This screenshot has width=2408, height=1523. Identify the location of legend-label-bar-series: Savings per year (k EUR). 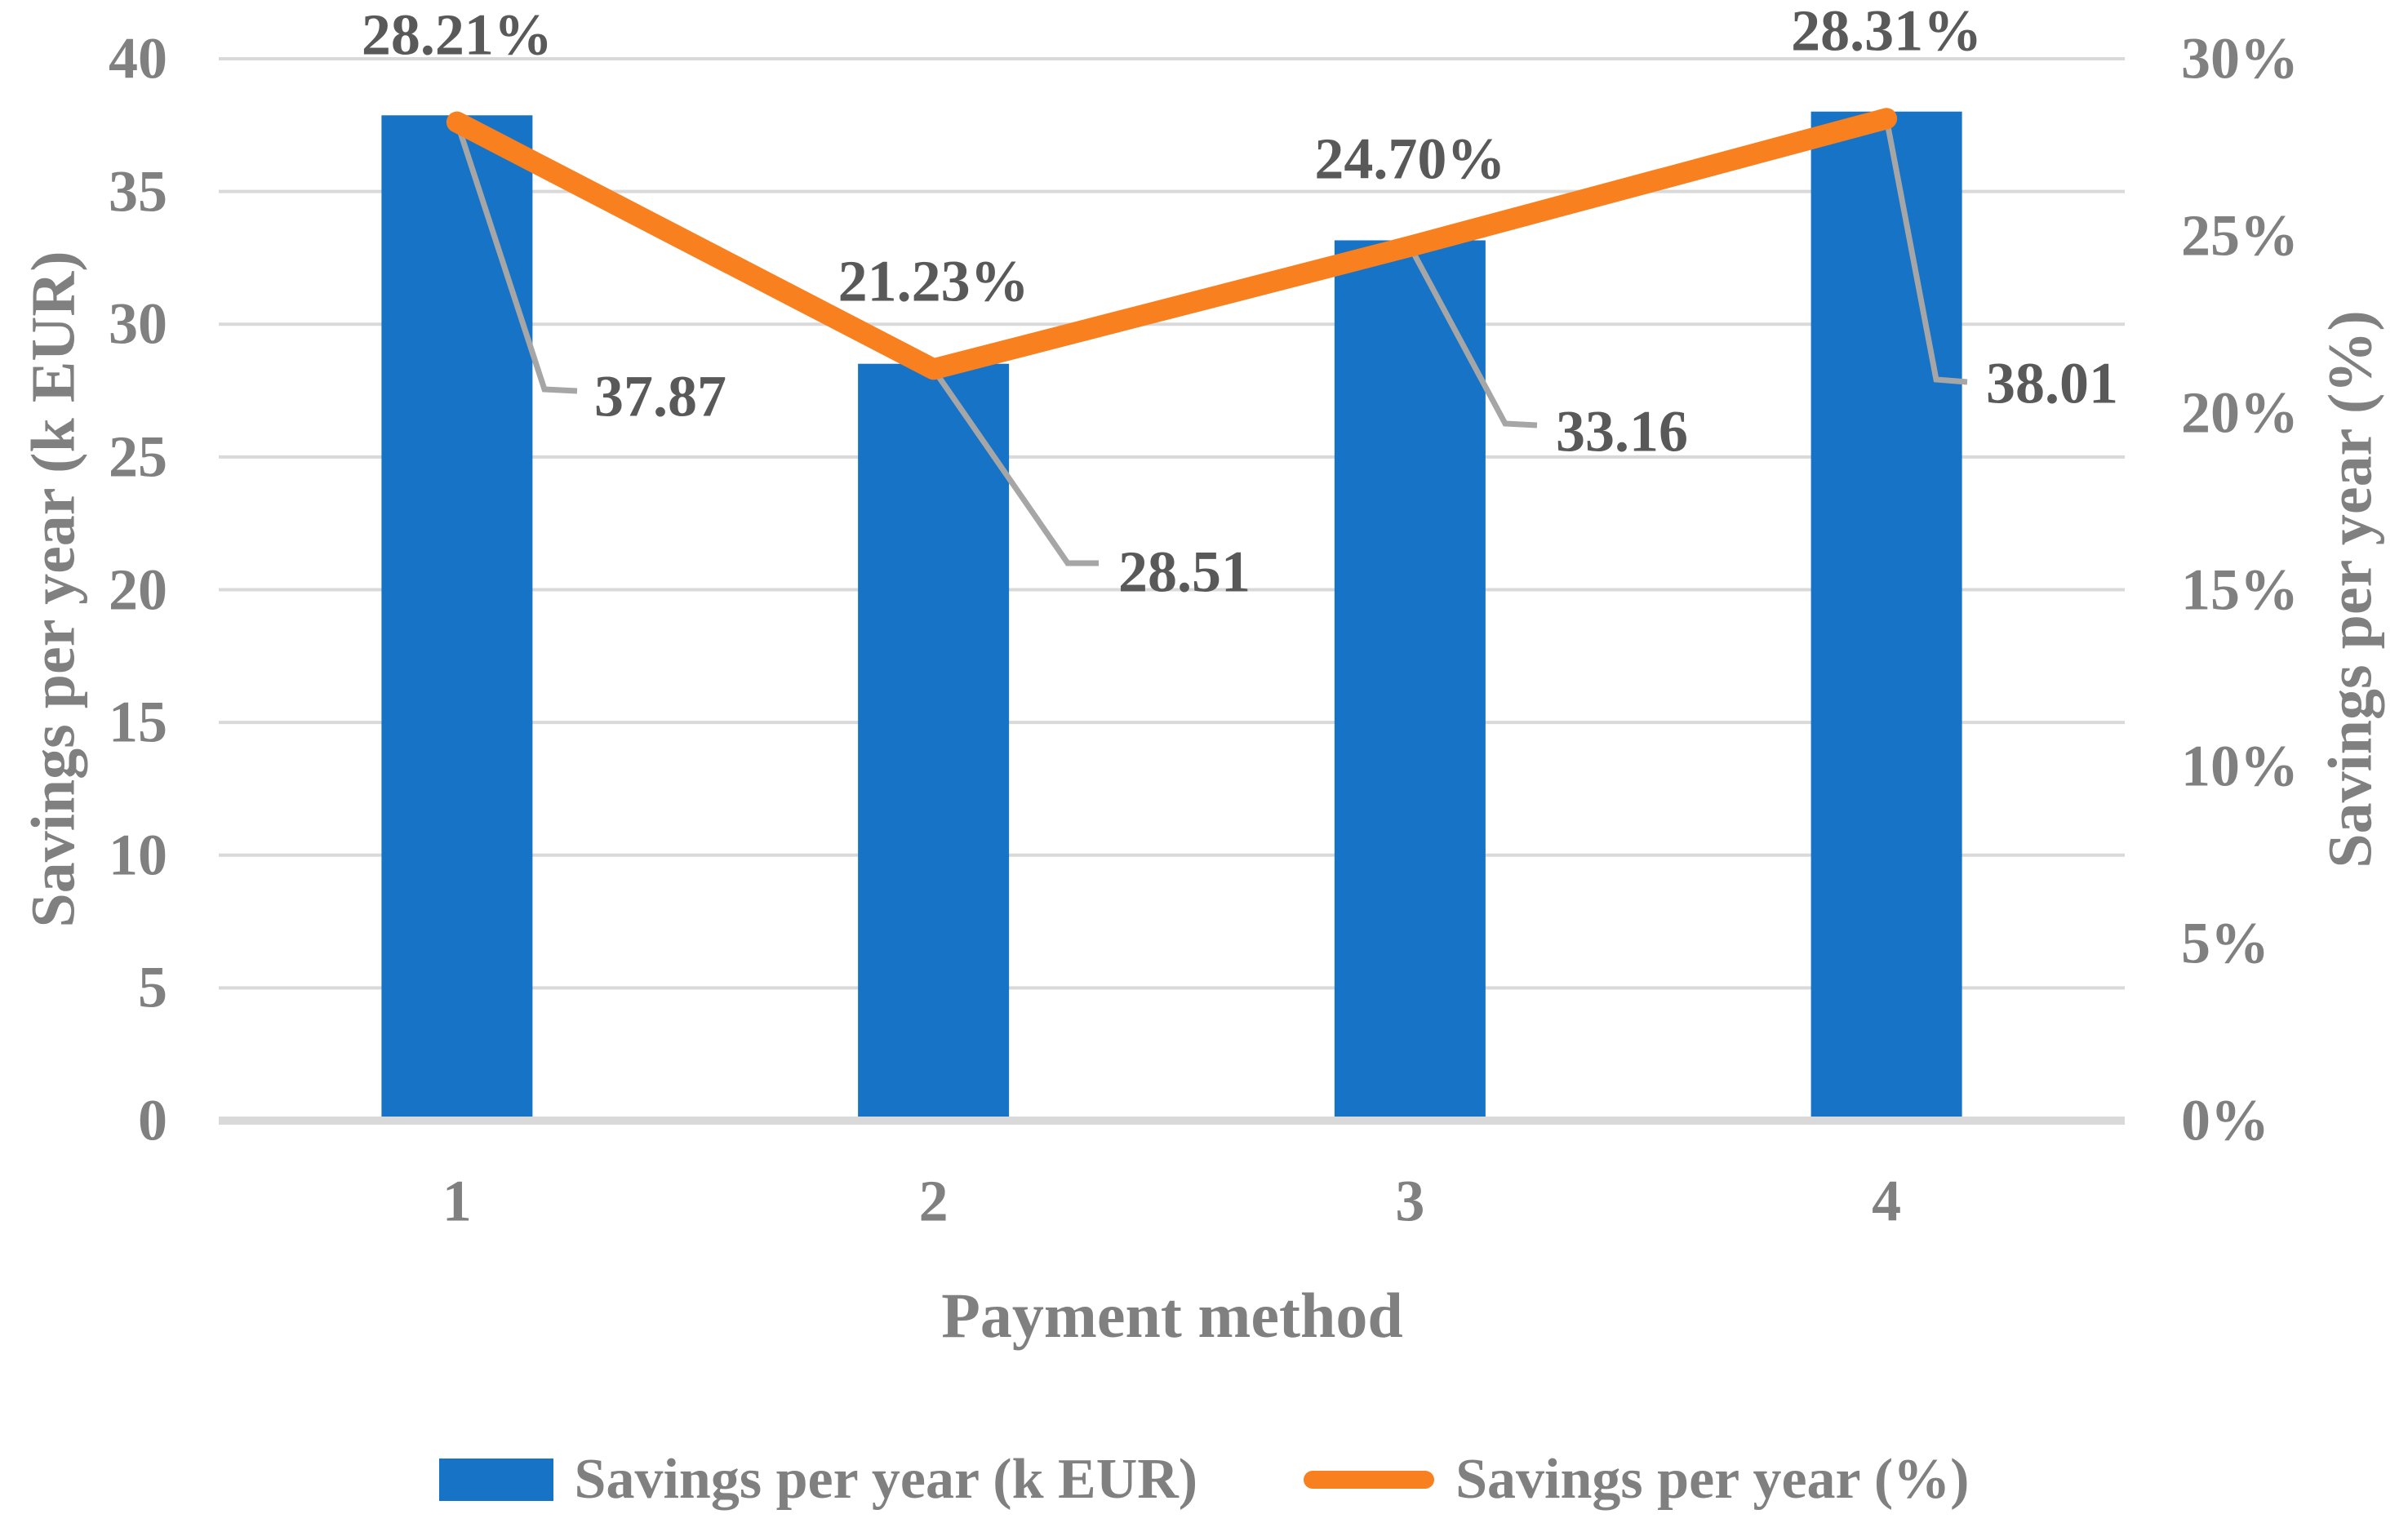
(886, 1479).